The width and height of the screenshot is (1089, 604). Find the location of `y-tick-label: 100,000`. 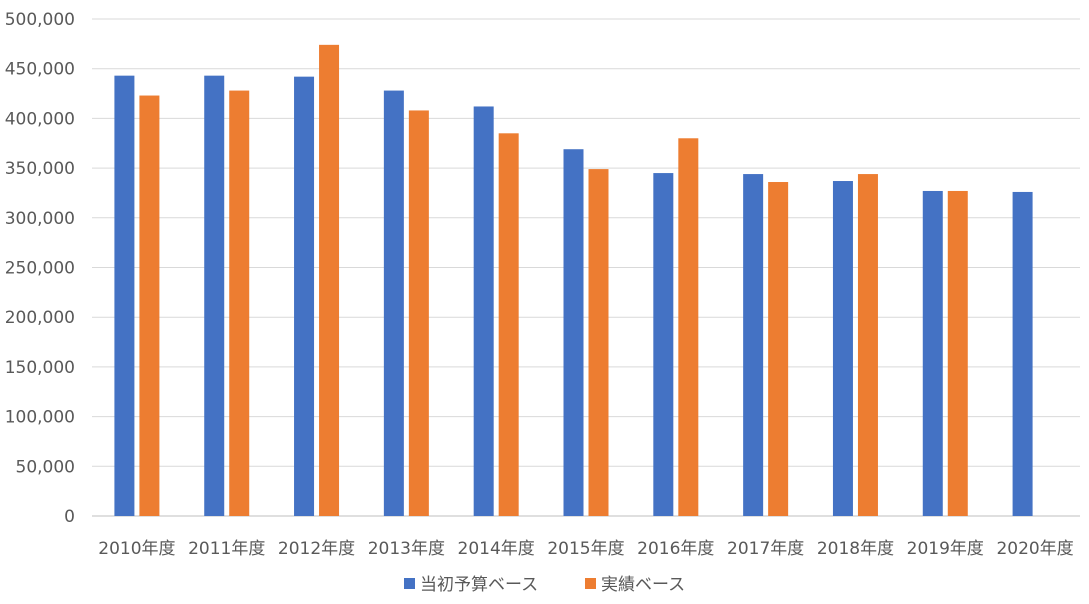

y-tick-label: 100,000 is located at coordinates (40, 418).